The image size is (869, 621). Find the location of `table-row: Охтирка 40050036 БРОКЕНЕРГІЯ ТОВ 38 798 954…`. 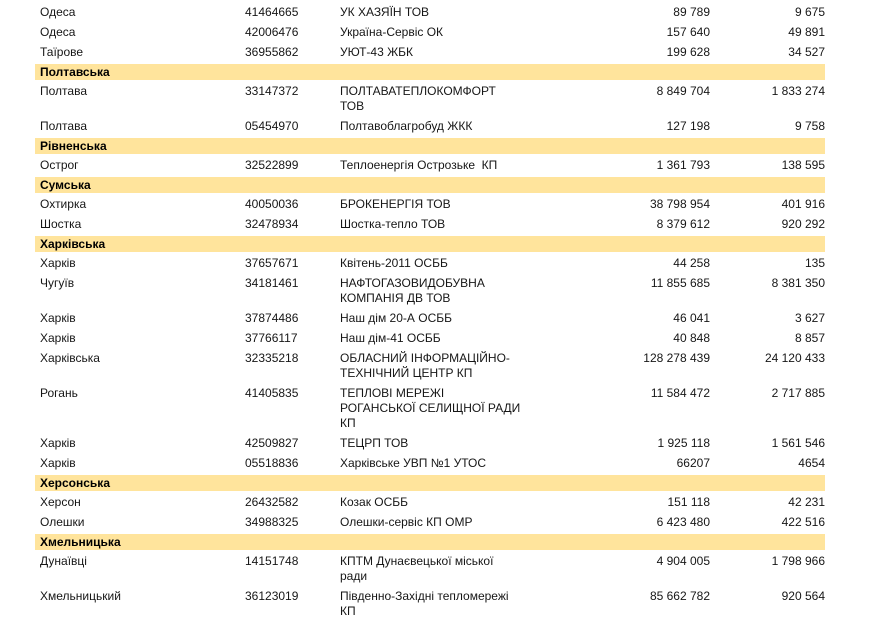

table-row: Охтирка 40050036 БРОКЕНЕРГІЯ ТОВ 38 798 954… is located at coordinates (430, 204).